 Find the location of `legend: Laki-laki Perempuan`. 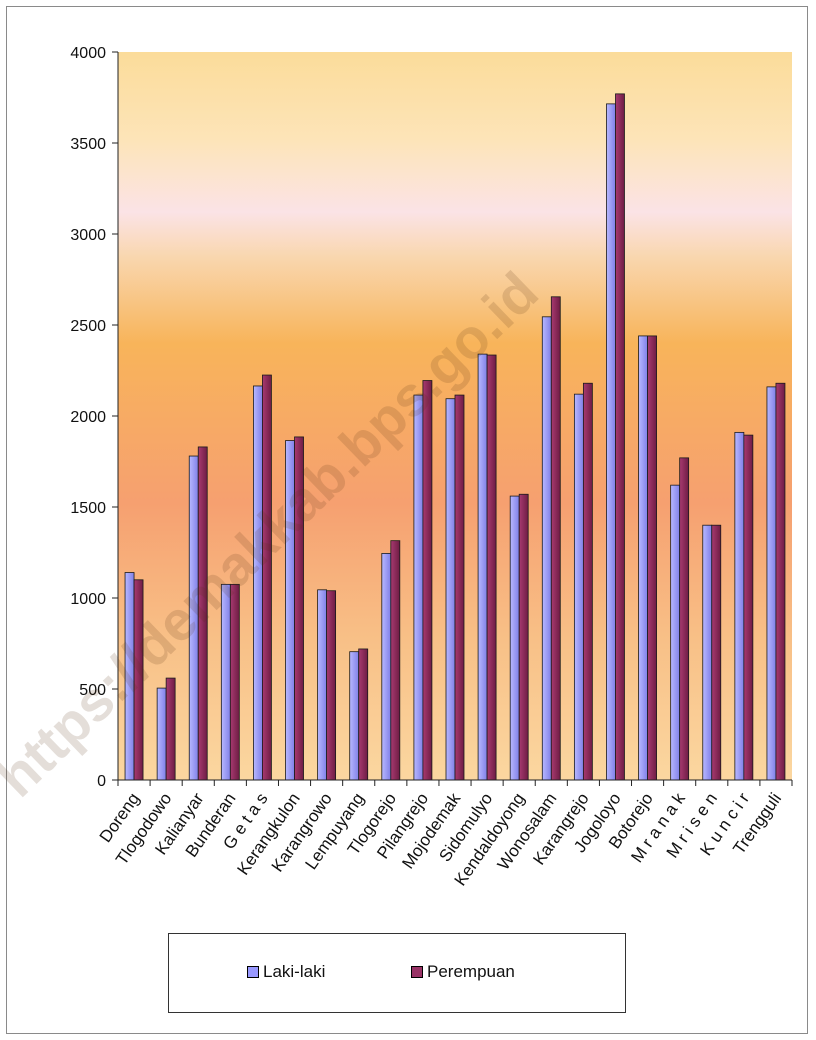

legend: Laki-laki Perempuan is located at coordinates (397, 973).